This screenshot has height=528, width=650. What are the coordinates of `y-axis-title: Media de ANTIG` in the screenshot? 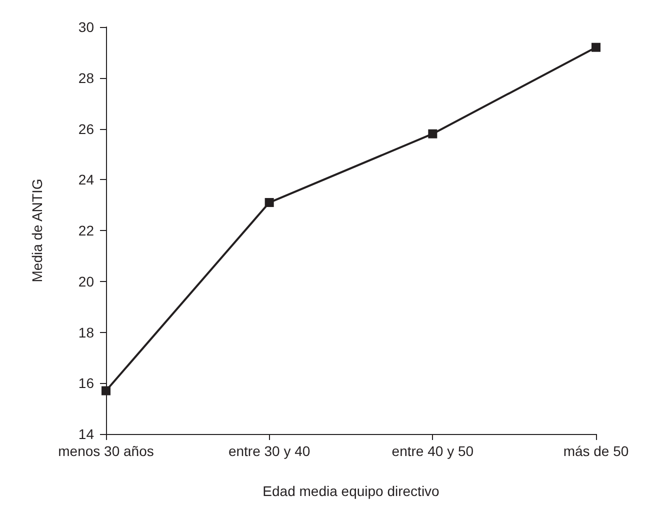 It's located at (37, 230).